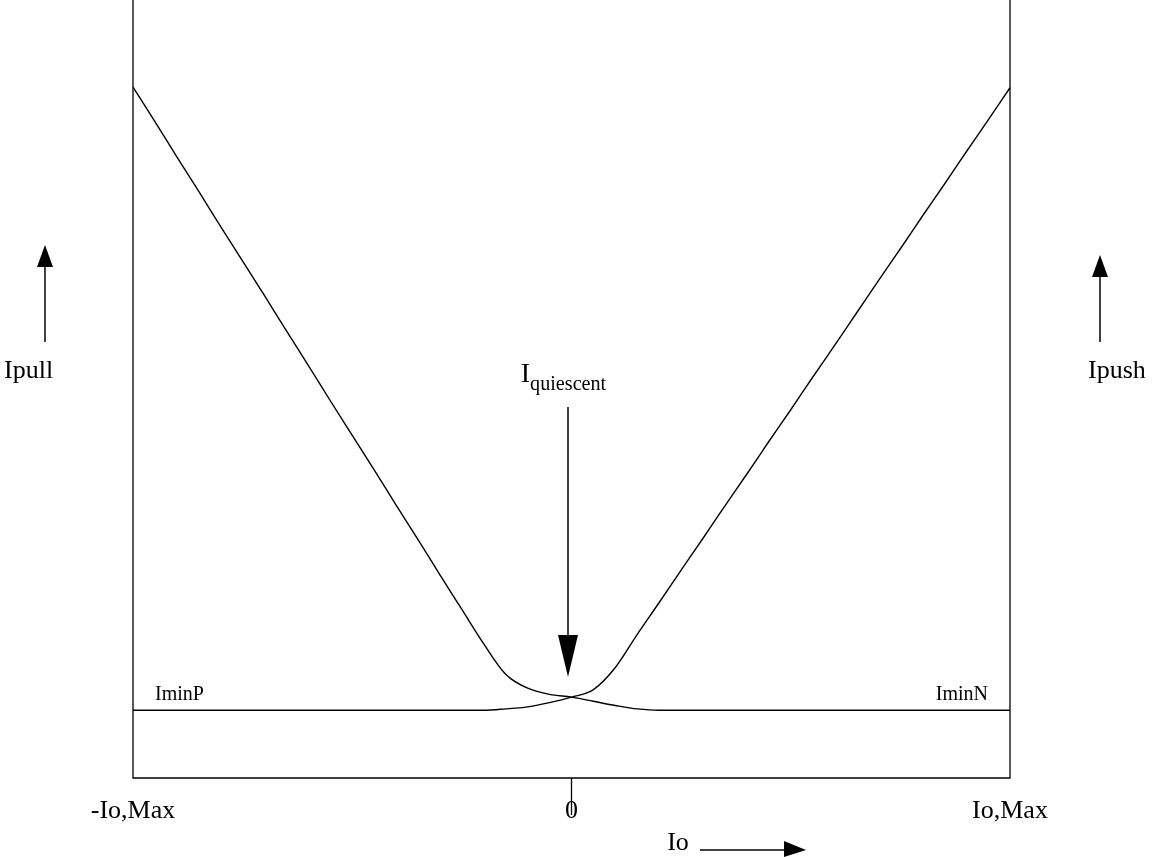 The image size is (1152, 857). I want to click on y2-axis-title: Ipush, so click(1117, 369).